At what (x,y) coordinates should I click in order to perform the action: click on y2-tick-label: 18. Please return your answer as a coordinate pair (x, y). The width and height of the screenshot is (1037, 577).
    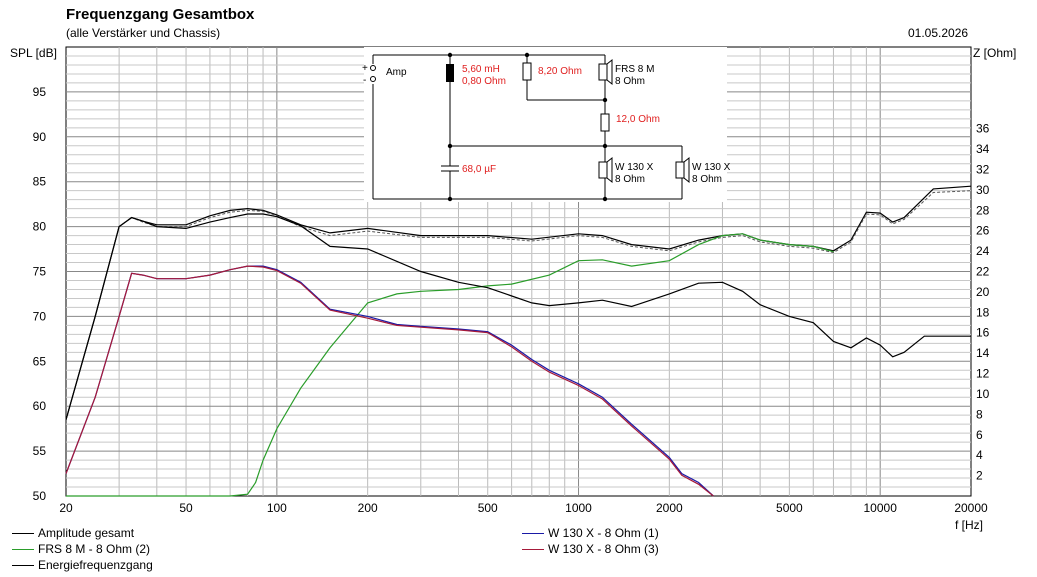
    Looking at the image, I should click on (983, 312).